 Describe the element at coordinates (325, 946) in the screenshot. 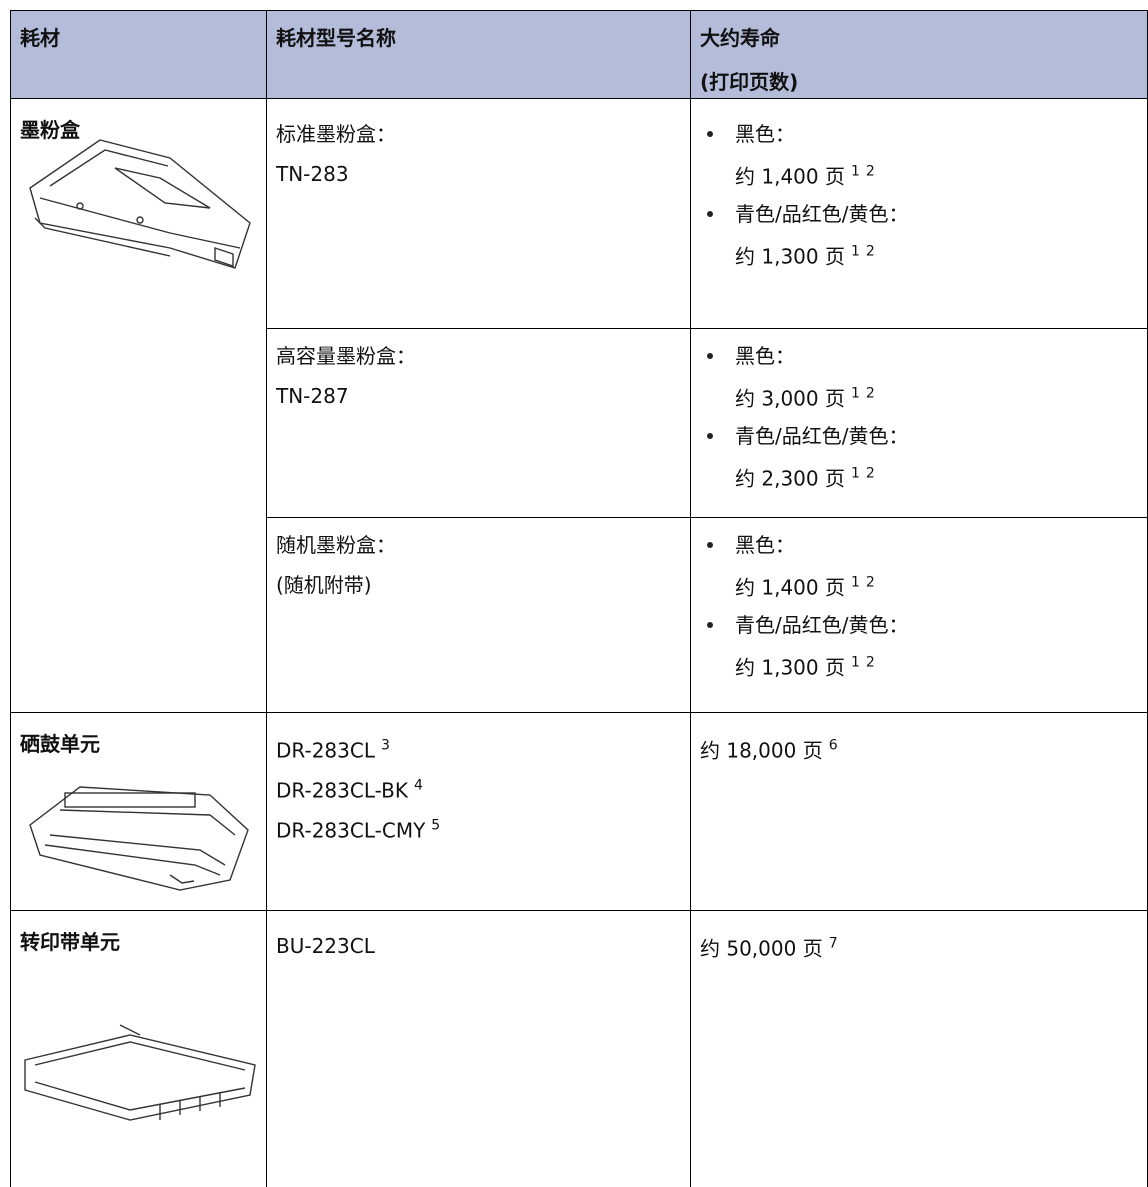

I see `model-name: BU-223CL` at that location.